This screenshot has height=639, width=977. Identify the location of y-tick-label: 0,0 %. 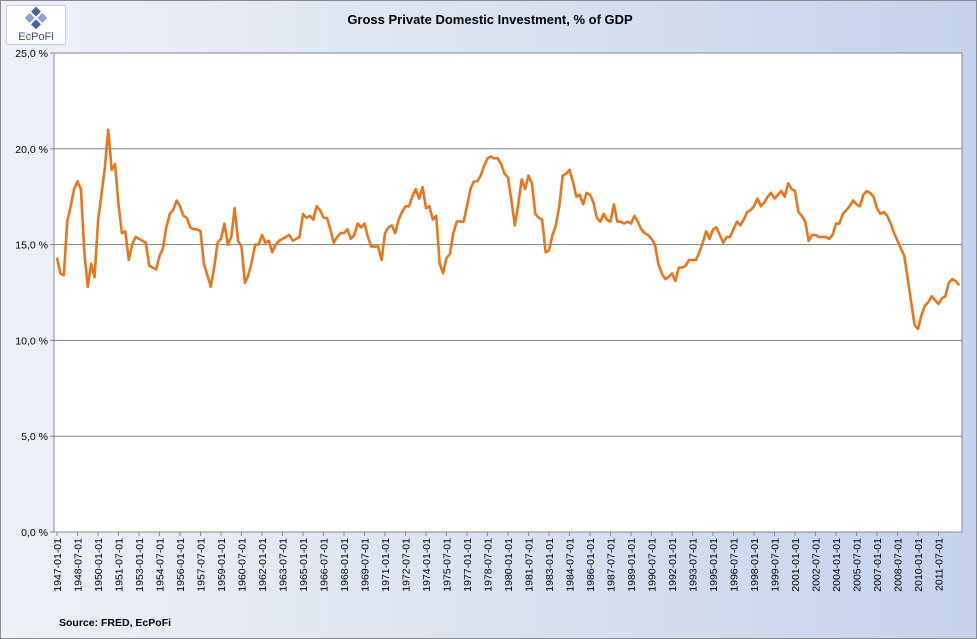
(34, 533).